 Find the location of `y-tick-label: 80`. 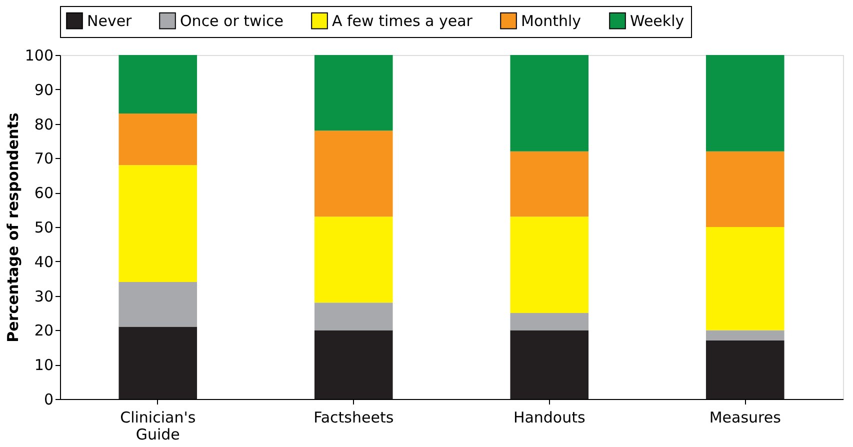

y-tick-label: 80 is located at coordinates (44, 124).